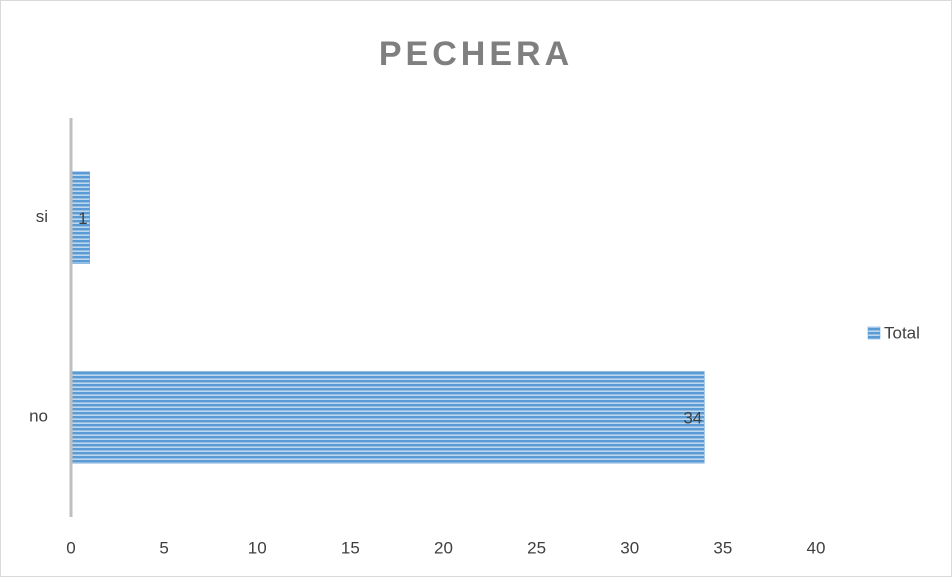  Describe the element at coordinates (82, 218) in the screenshot. I see `data-label: 1` at that location.